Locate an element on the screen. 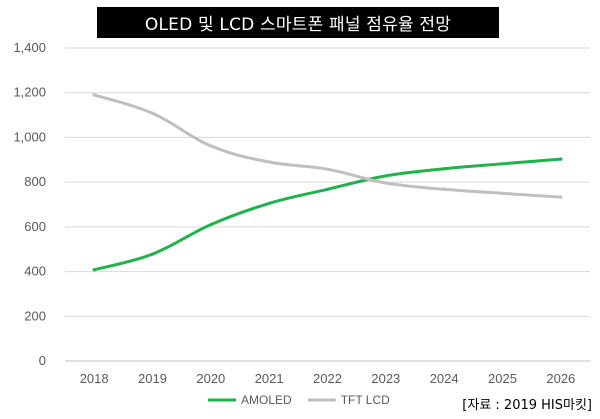  legend-label-amoled: AMOLED is located at coordinates (266, 400).